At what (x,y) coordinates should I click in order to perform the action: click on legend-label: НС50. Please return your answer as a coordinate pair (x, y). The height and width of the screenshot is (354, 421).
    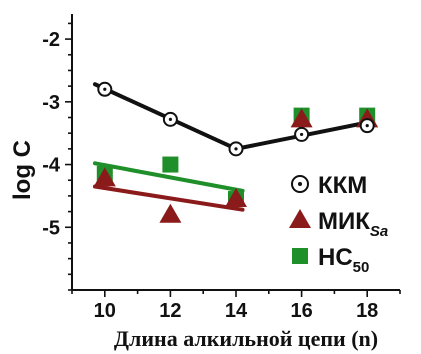
    Looking at the image, I should click on (343, 260).